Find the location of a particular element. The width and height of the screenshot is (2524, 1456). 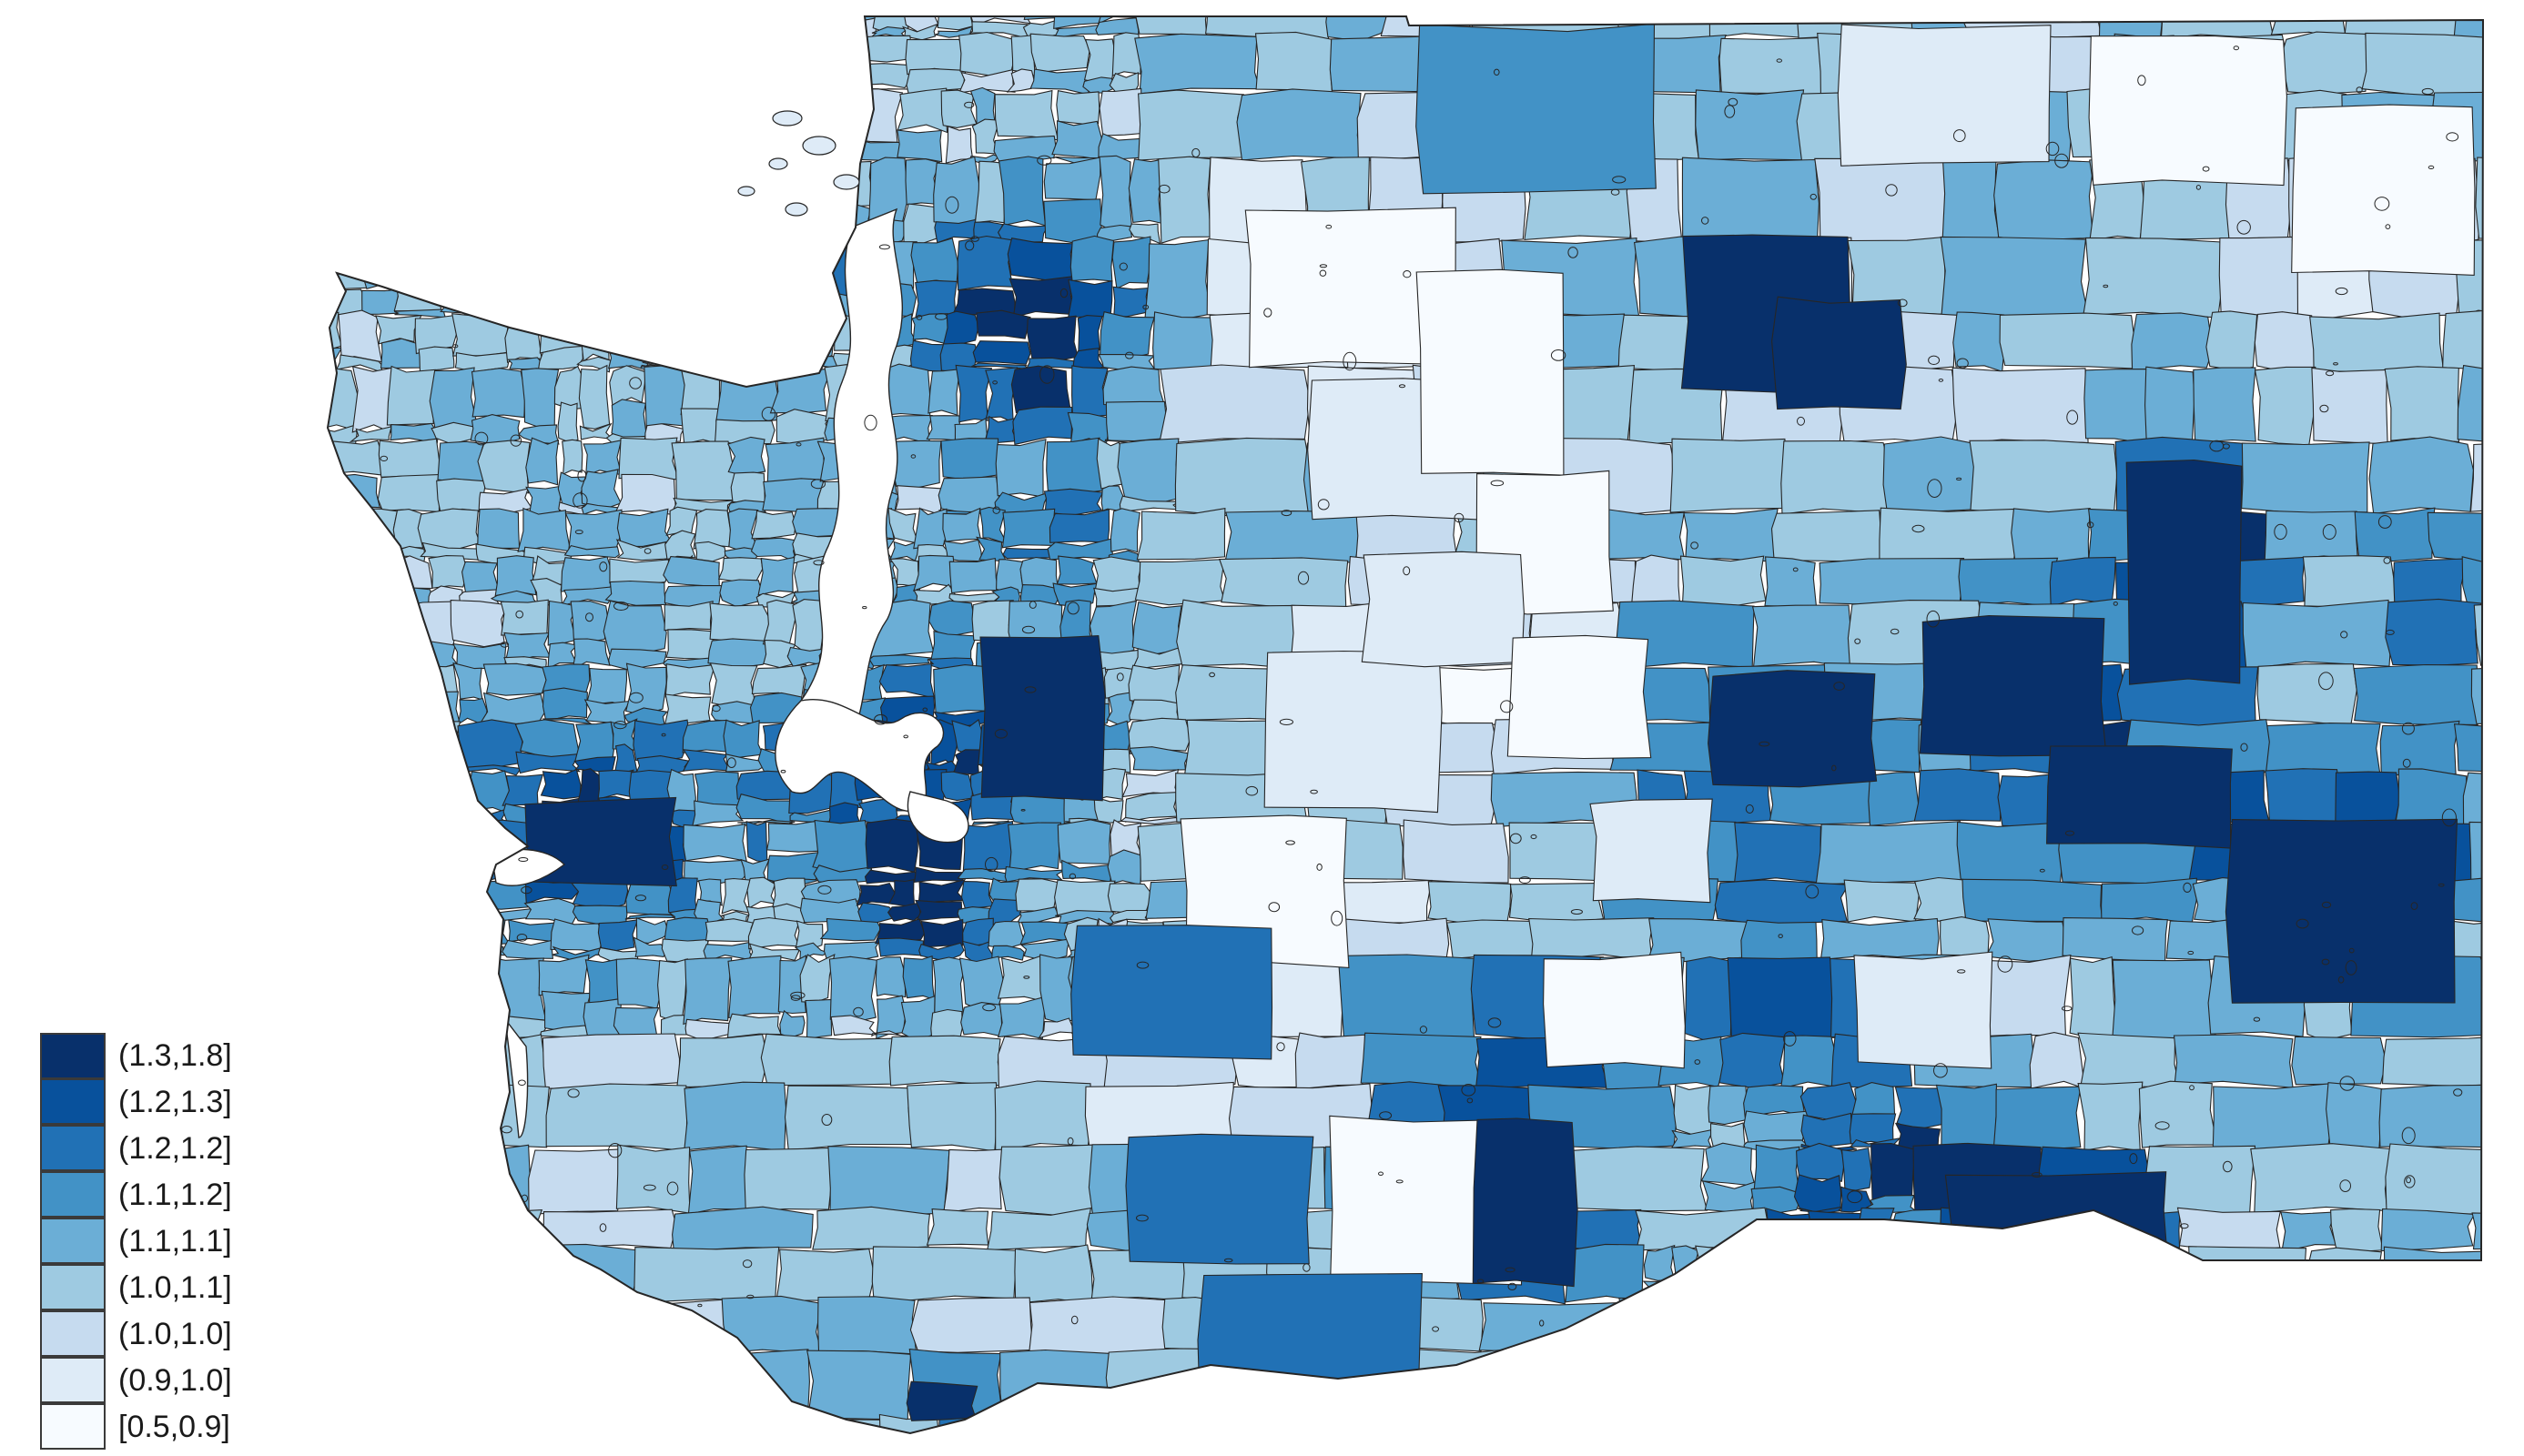

legend-swatch is located at coordinates (73, 1194).